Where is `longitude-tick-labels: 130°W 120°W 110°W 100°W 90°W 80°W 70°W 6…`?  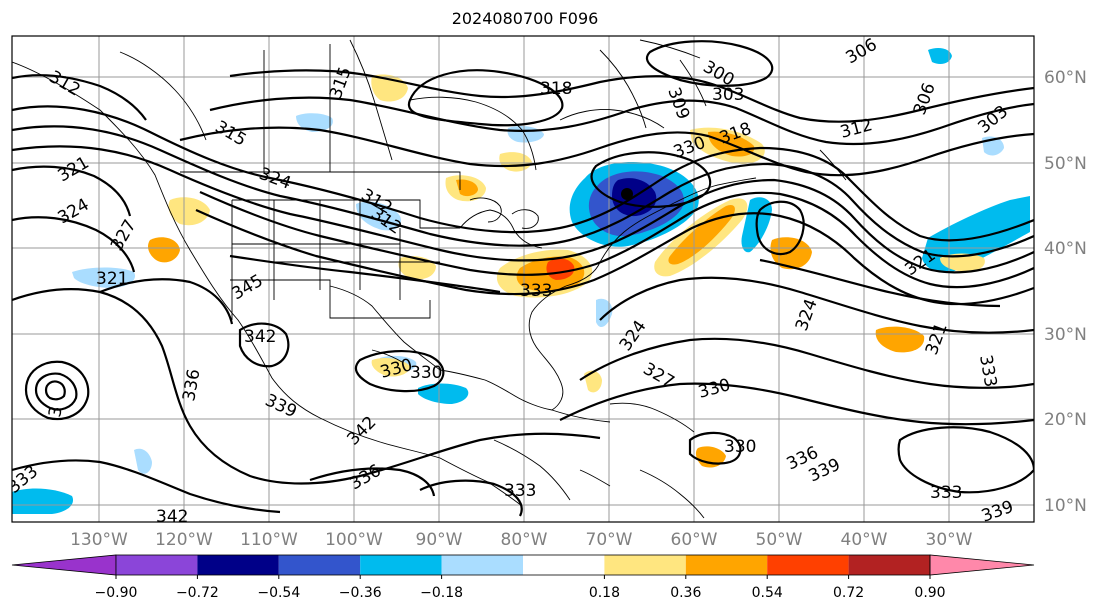
longitude-tick-labels: 130°W 120°W 110°W 100°W 90°W 80°W 70°W 6… is located at coordinates (521, 540).